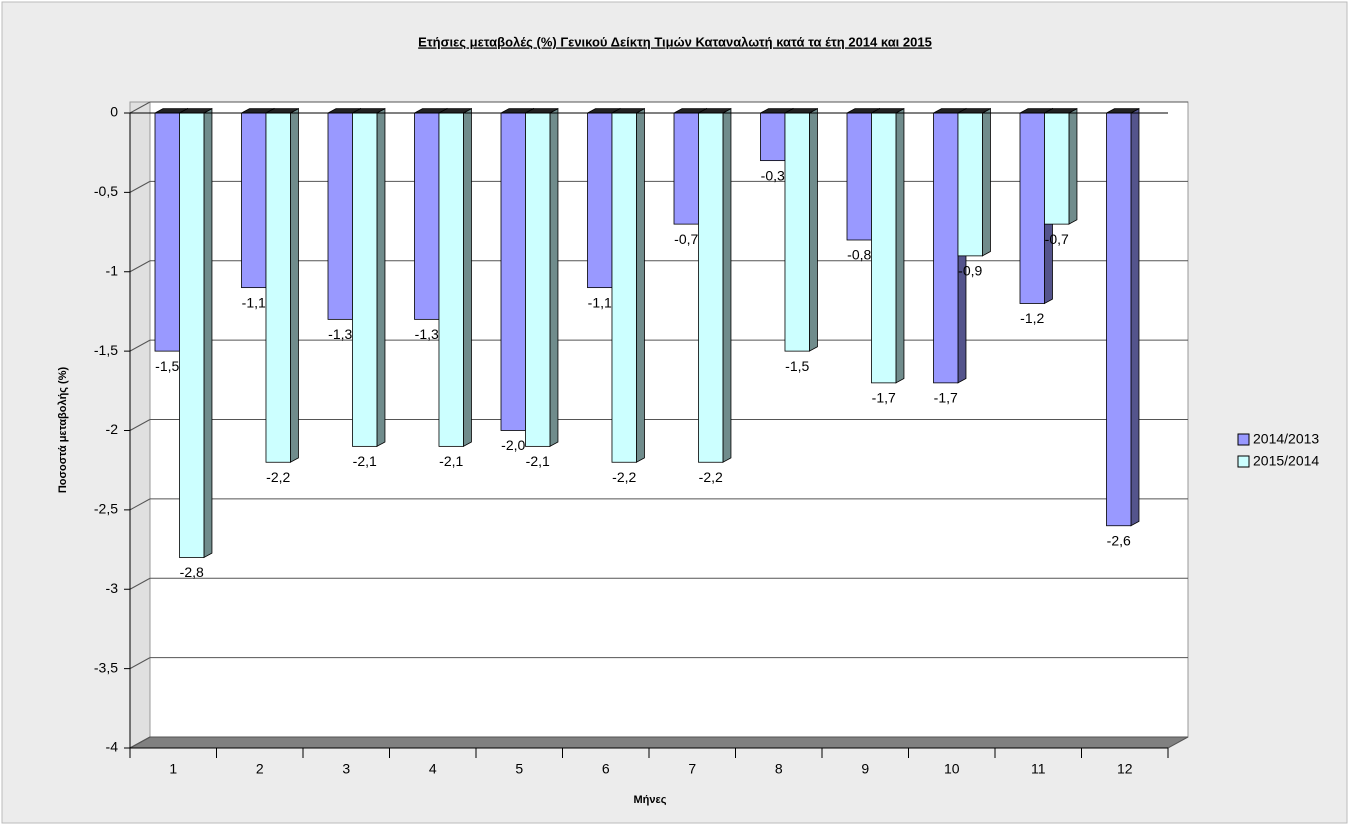  I want to click on data-label: -1,2, so click(1032, 318).